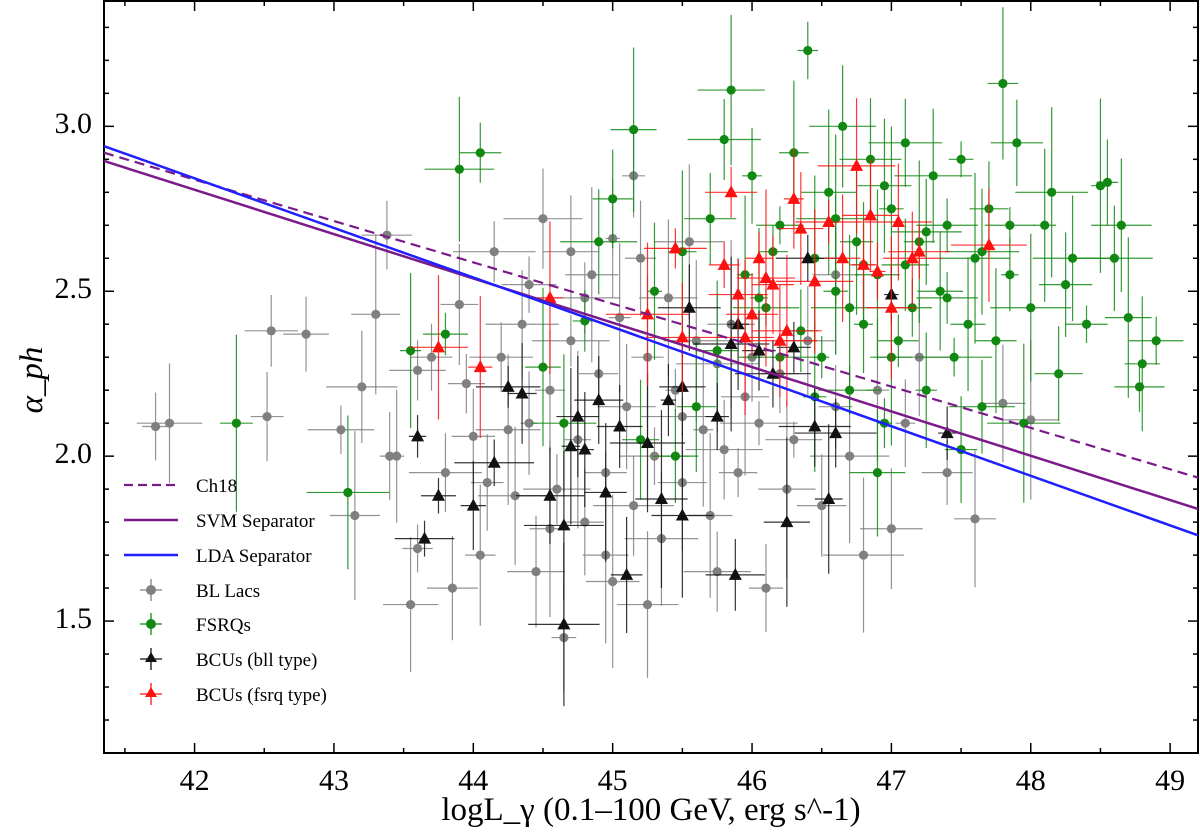 Image resolution: width=1200 pixels, height=832 pixels. Describe the element at coordinates (151, 659) in the screenshot. I see `legend-swatch-bcus-bll` at that location.